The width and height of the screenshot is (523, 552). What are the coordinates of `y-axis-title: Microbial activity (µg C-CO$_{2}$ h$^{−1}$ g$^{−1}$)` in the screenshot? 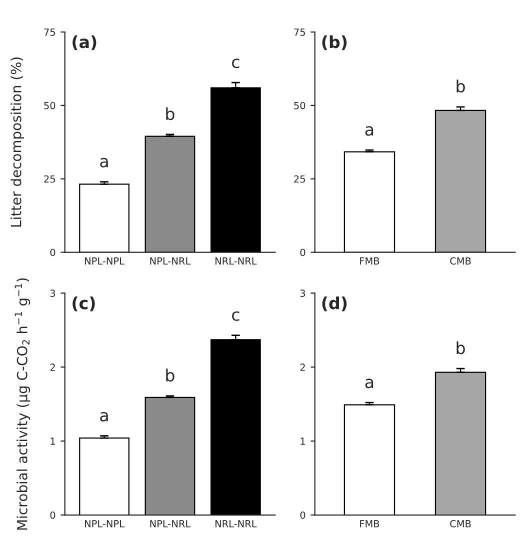 It's located at (22, 404).